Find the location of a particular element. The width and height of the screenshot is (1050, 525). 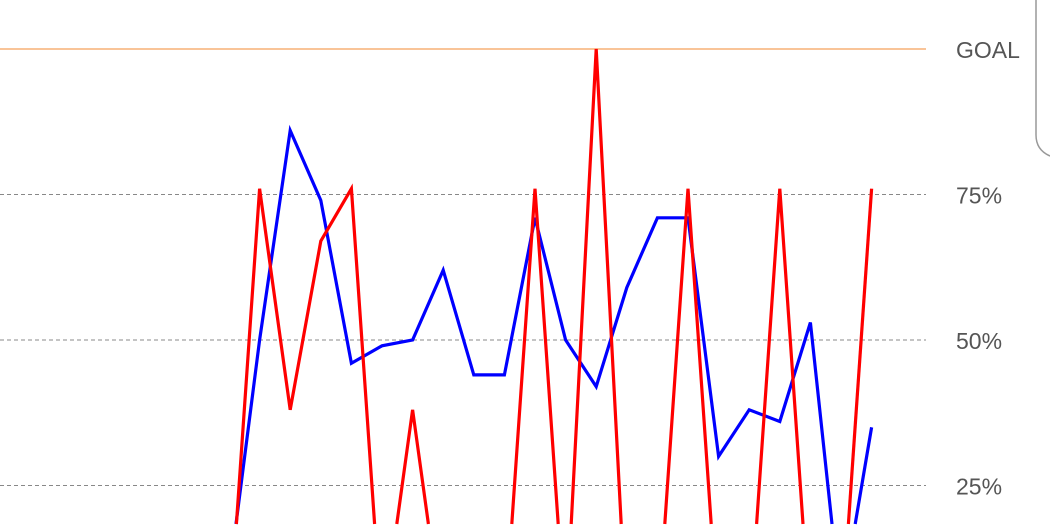

card-border is located at coordinates (1042, 78).